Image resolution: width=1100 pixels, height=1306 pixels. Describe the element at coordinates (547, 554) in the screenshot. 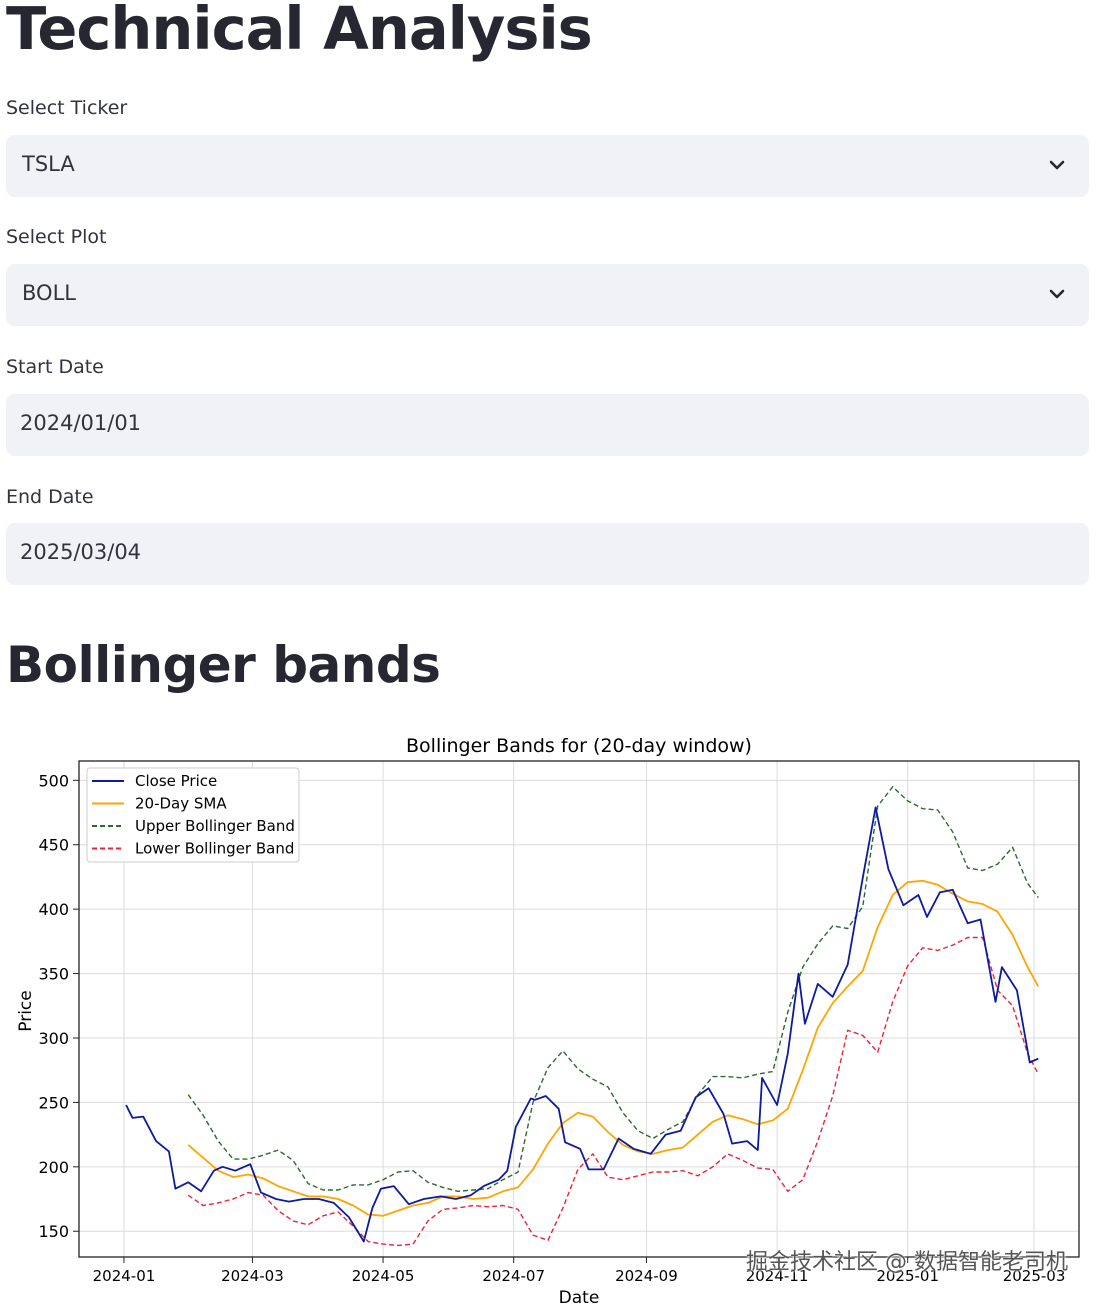

I see `end-date-input: 2025/03/04` at that location.